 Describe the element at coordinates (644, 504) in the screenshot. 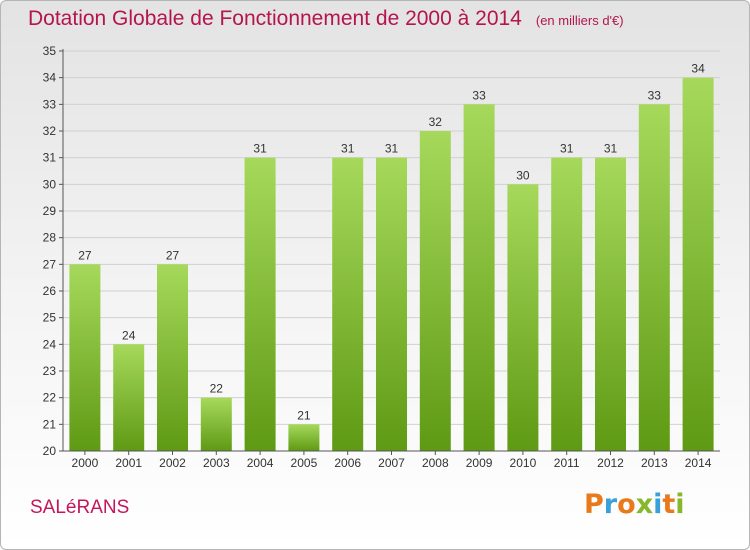

I see `logo-letter: x` at that location.